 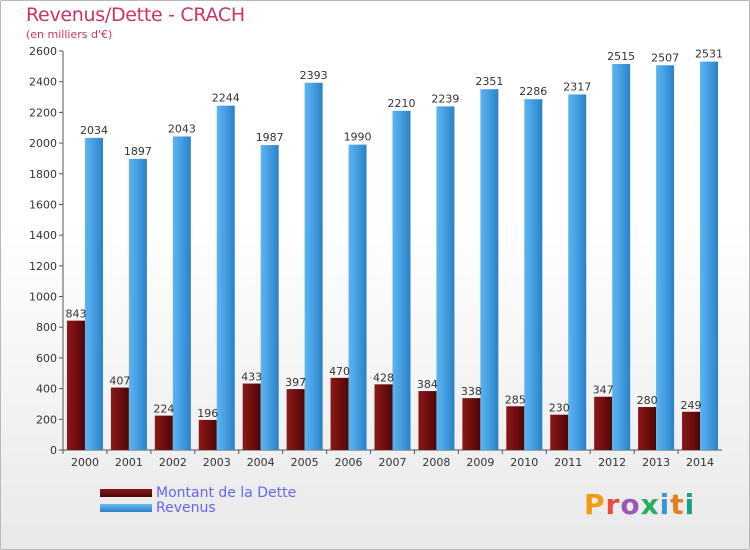 I want to click on y-tick-label: 2600, so click(x=43, y=51).